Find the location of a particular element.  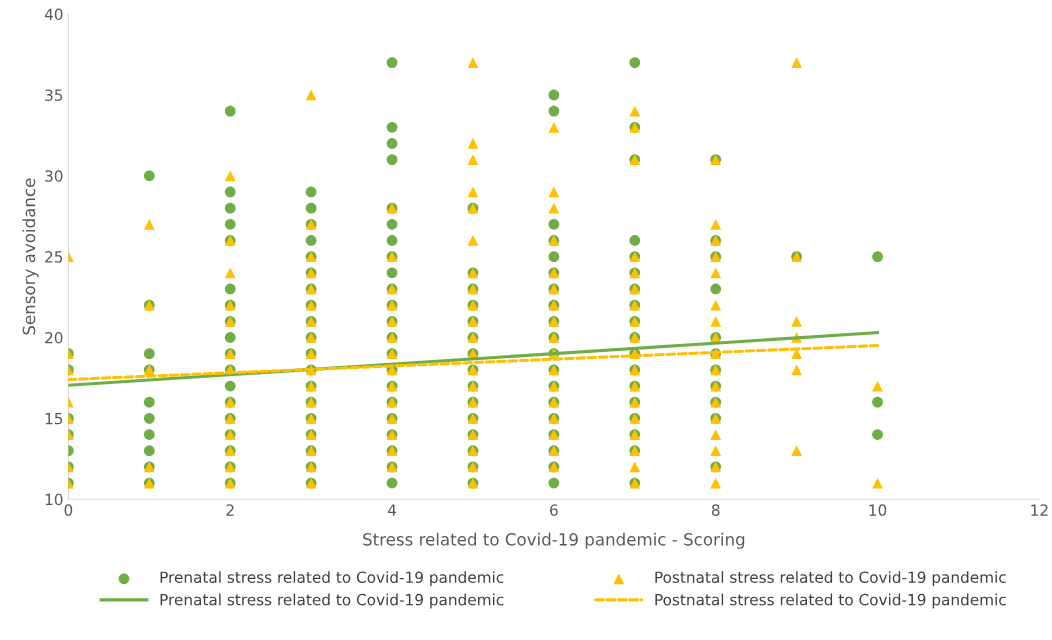

x-tick-label: 4 is located at coordinates (392, 510).